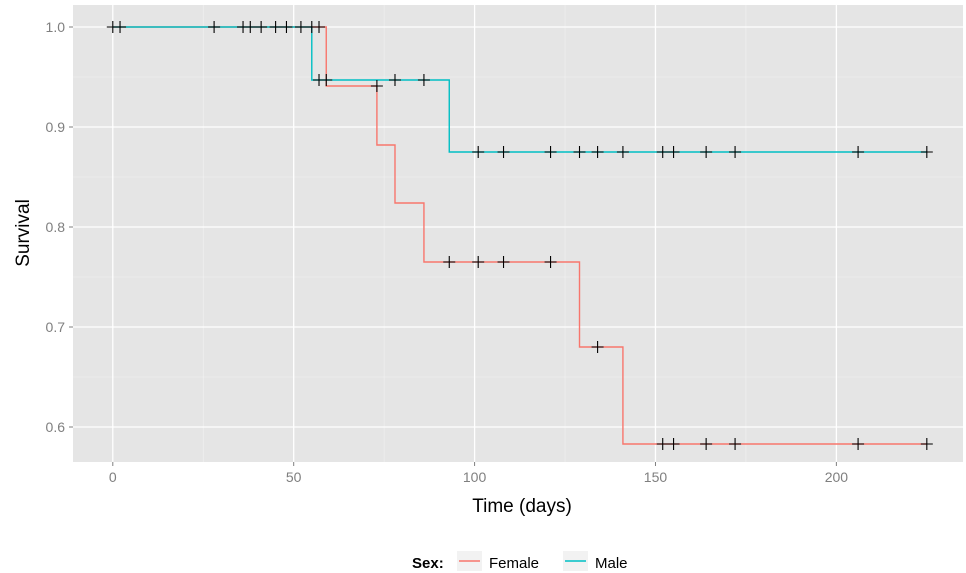 This screenshot has height=573, width=966. Describe the element at coordinates (611, 563) in the screenshot. I see `legend-label-male: Male` at that location.